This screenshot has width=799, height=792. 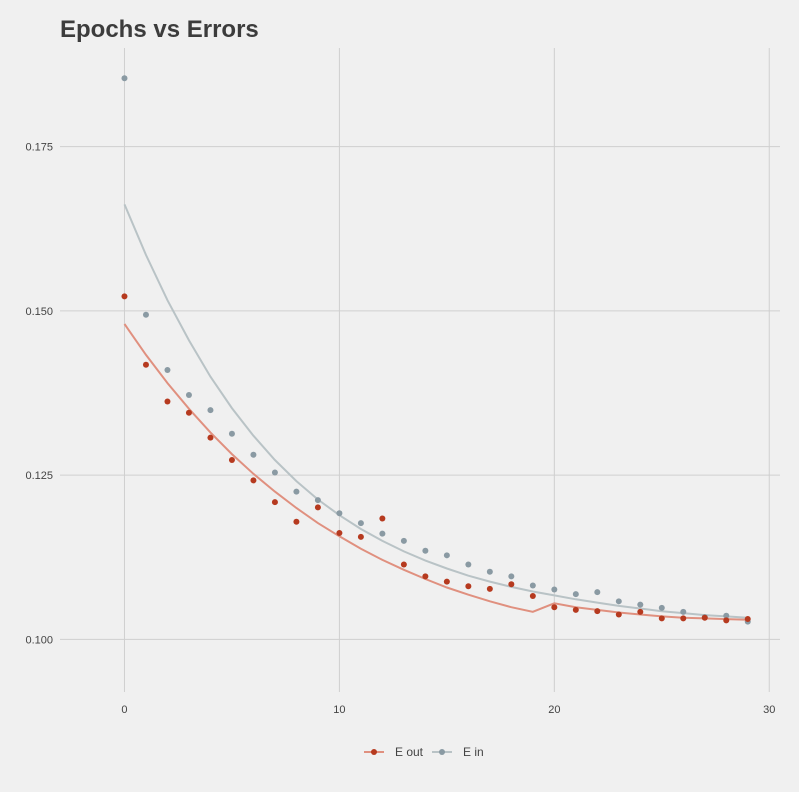 What do you see at coordinates (39, 148) in the screenshot?
I see `y-tick-label: 0.175` at bounding box center [39, 148].